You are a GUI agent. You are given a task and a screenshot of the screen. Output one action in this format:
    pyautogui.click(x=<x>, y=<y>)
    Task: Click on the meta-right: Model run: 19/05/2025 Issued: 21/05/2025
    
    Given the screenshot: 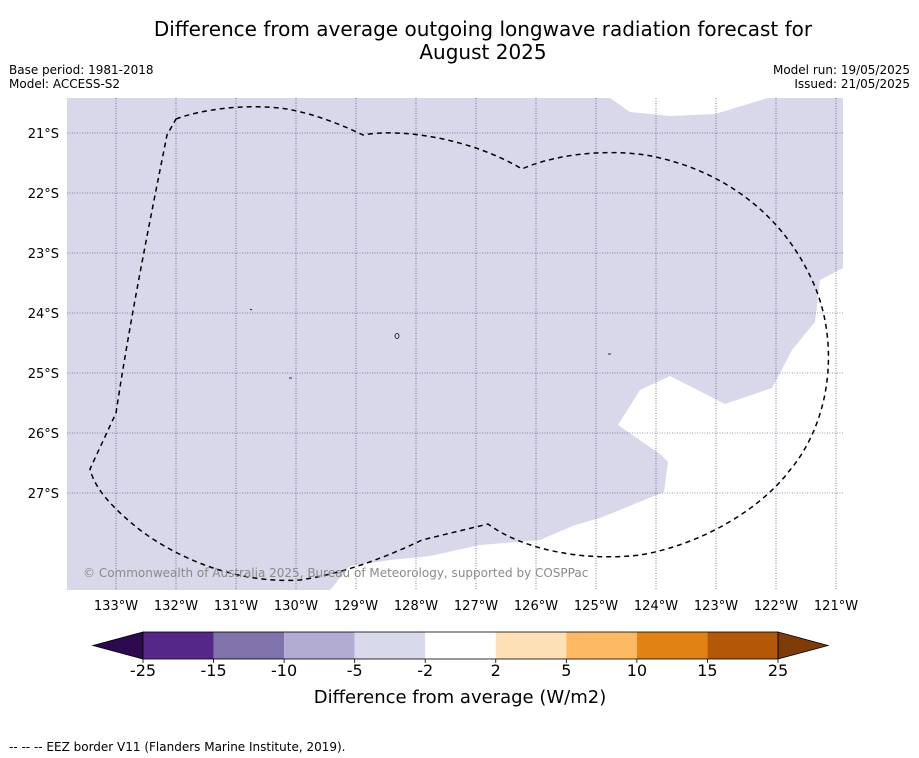 What is the action you would take?
    pyautogui.click(x=841, y=77)
    